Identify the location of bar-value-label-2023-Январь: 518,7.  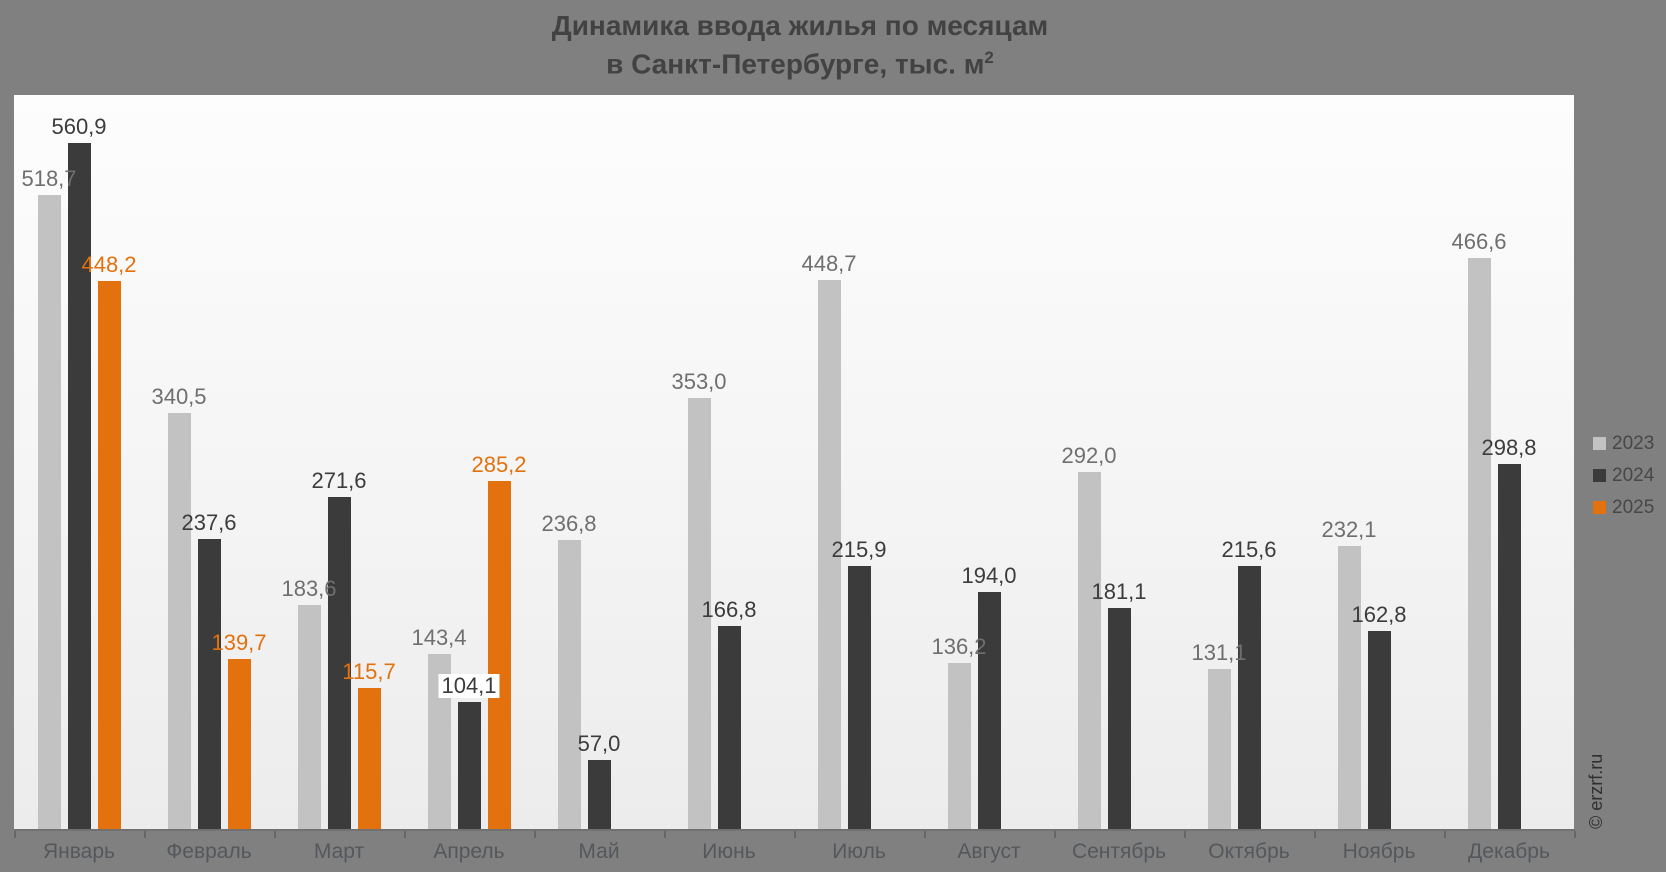
(49, 178).